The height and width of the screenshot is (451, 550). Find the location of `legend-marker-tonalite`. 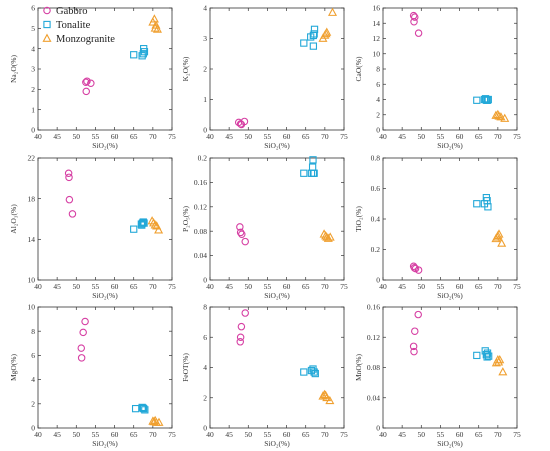

legend-marker-tonalite is located at coordinates (47, 24).